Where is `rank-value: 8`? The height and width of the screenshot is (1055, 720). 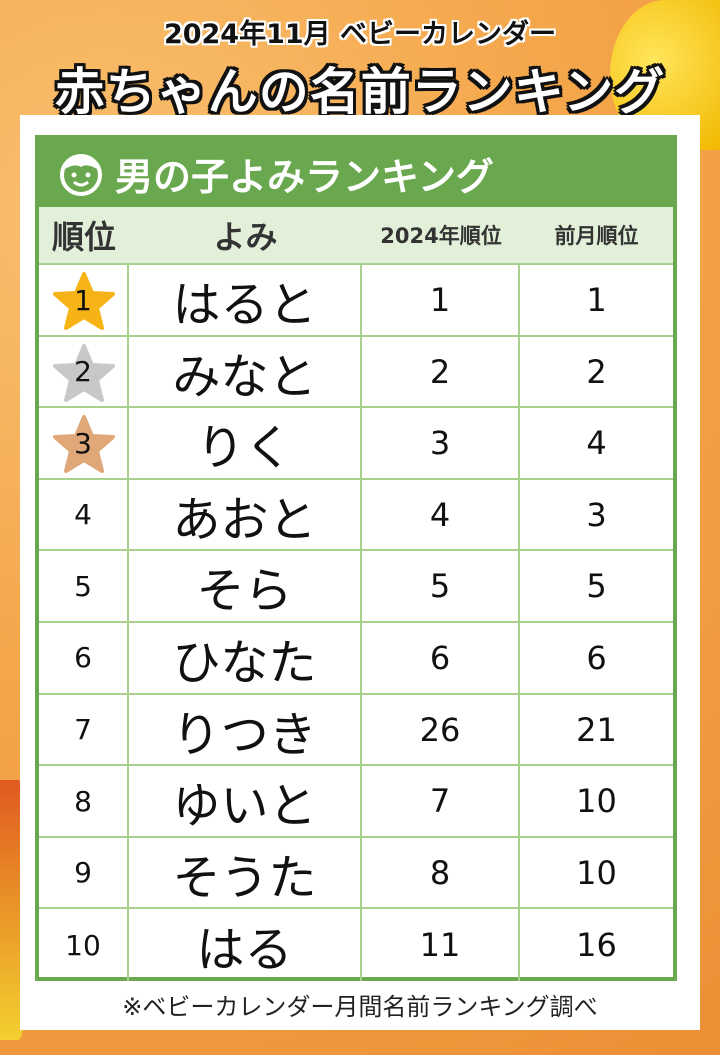
rank-value: 8 is located at coordinates (83, 801).